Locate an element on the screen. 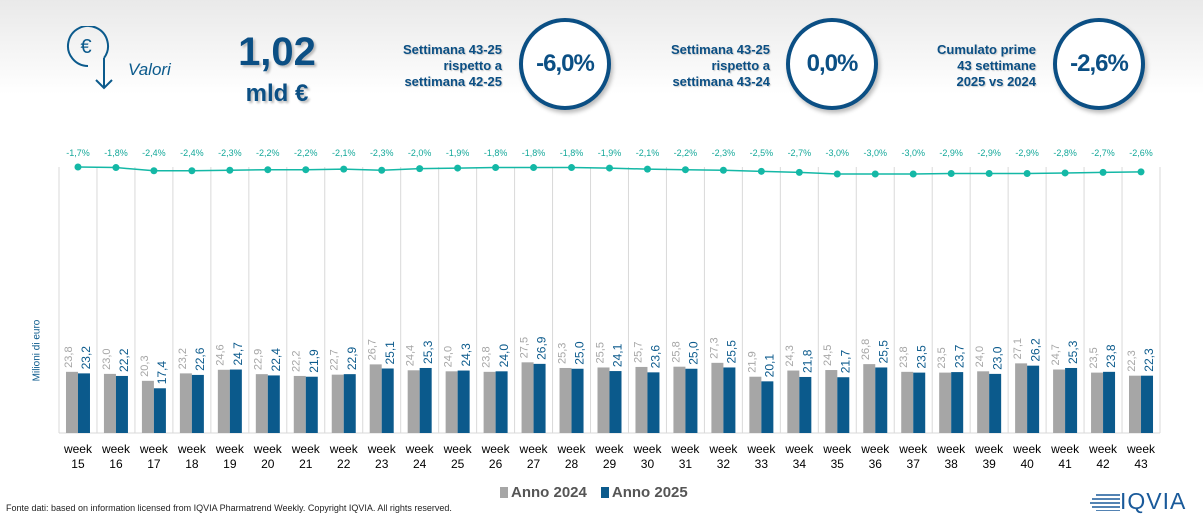 The image size is (1203, 517). bar-data-label: 25,5 is located at coordinates (883, 352).